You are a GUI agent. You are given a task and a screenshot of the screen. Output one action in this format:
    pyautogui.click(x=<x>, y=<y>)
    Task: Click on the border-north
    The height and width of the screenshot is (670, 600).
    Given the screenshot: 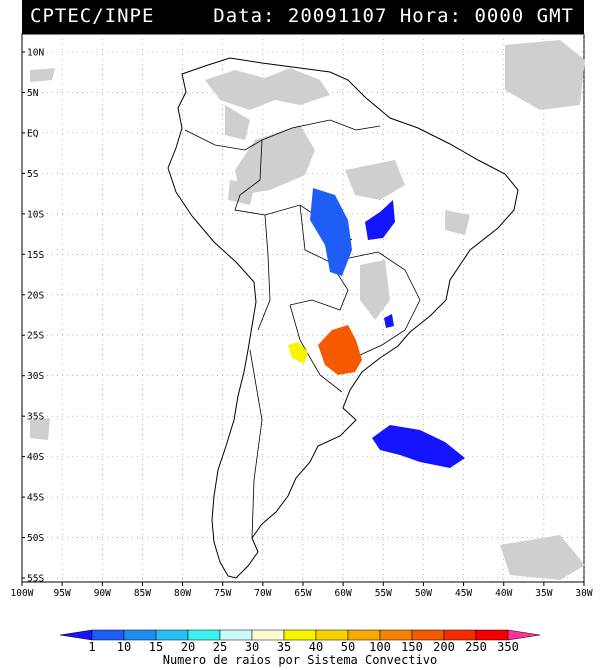 What is the action you would take?
    pyautogui.click(x=282, y=135)
    